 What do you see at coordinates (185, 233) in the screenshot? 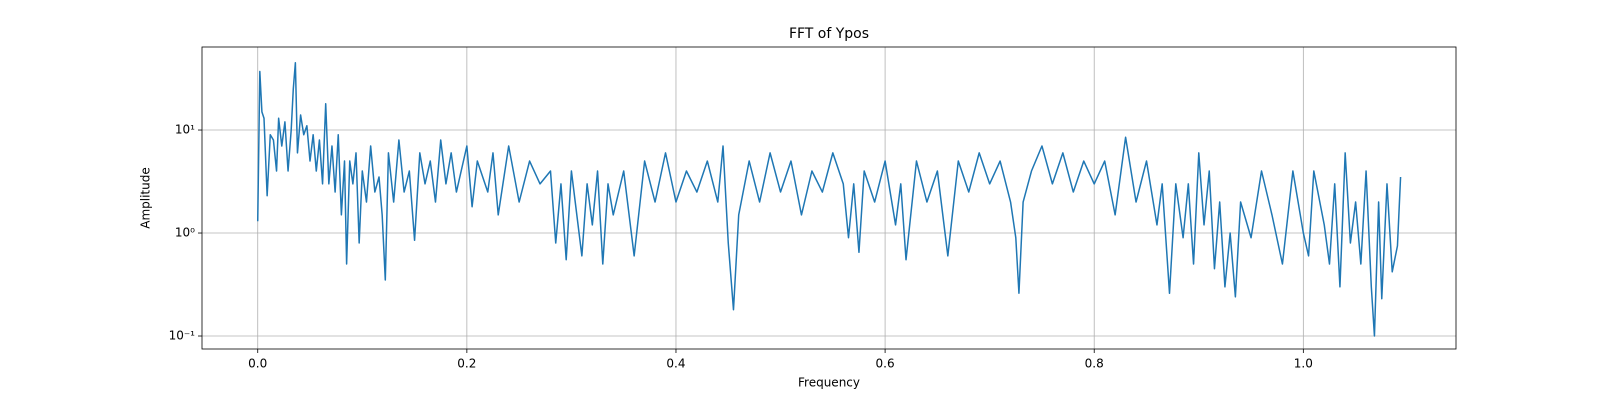
I see `y-tick-label: 10⁰` at bounding box center [185, 233].